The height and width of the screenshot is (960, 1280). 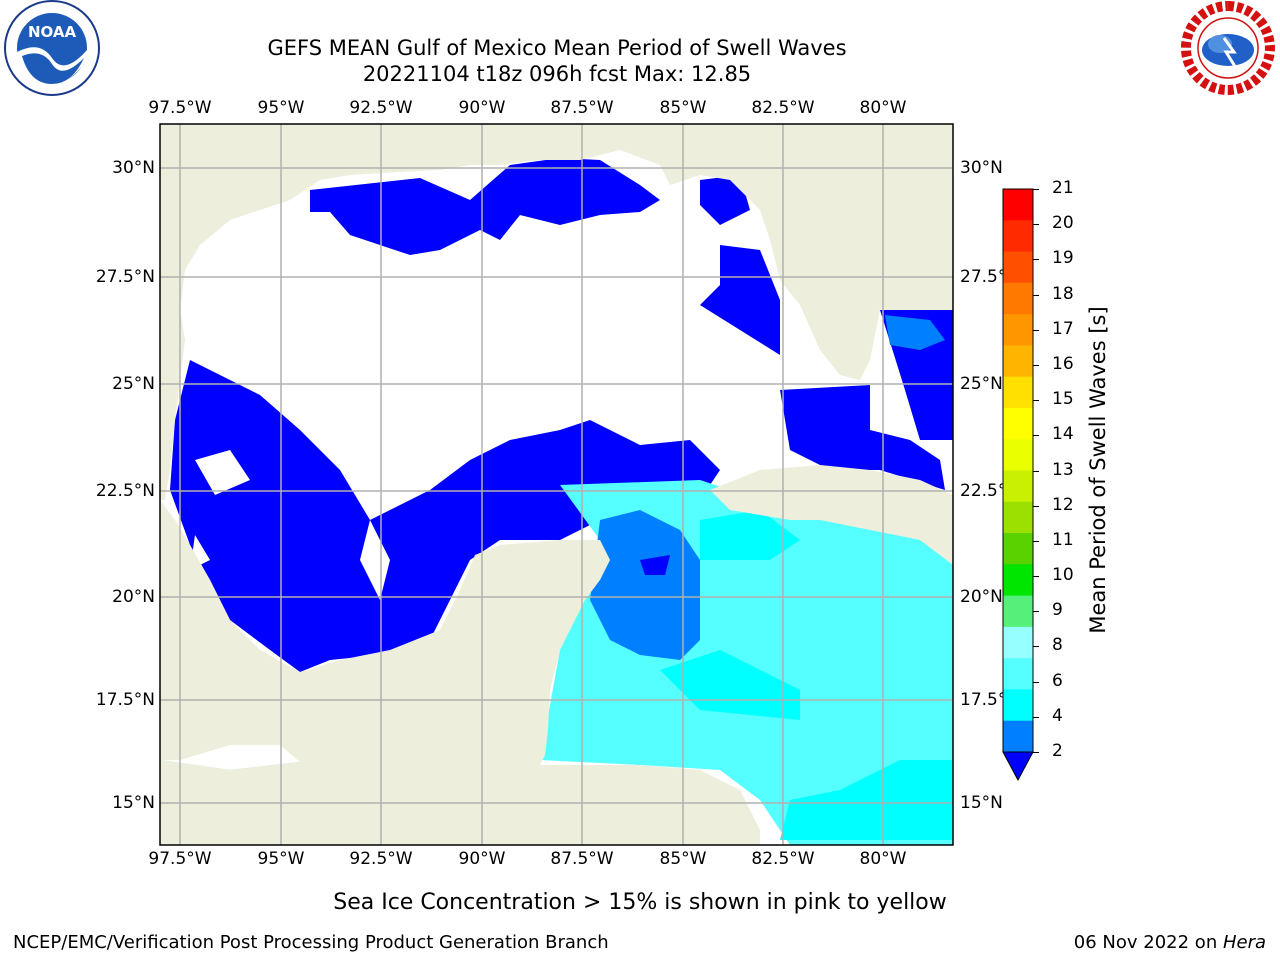 I want to click on land-cuba, so click(x=831, y=515).